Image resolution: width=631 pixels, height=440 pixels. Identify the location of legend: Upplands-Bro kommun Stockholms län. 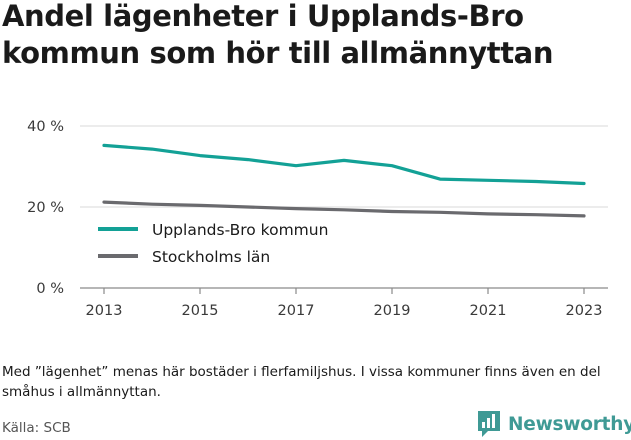
(213, 243).